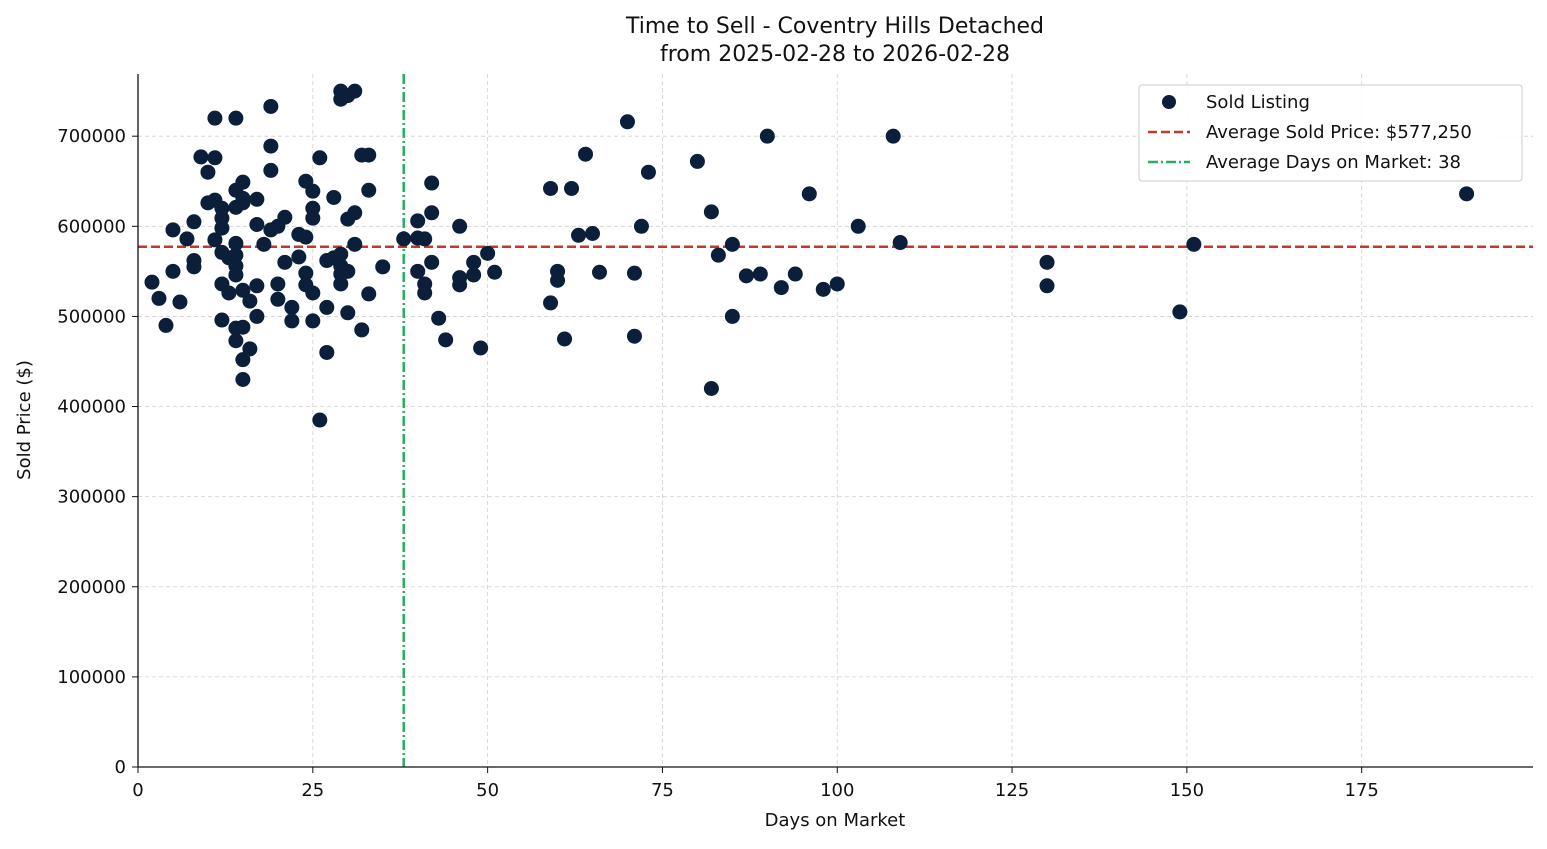 This screenshot has height=849, width=1547. I want to click on legend-label-avg-days: Average Days on Market: 38, so click(1333, 162).